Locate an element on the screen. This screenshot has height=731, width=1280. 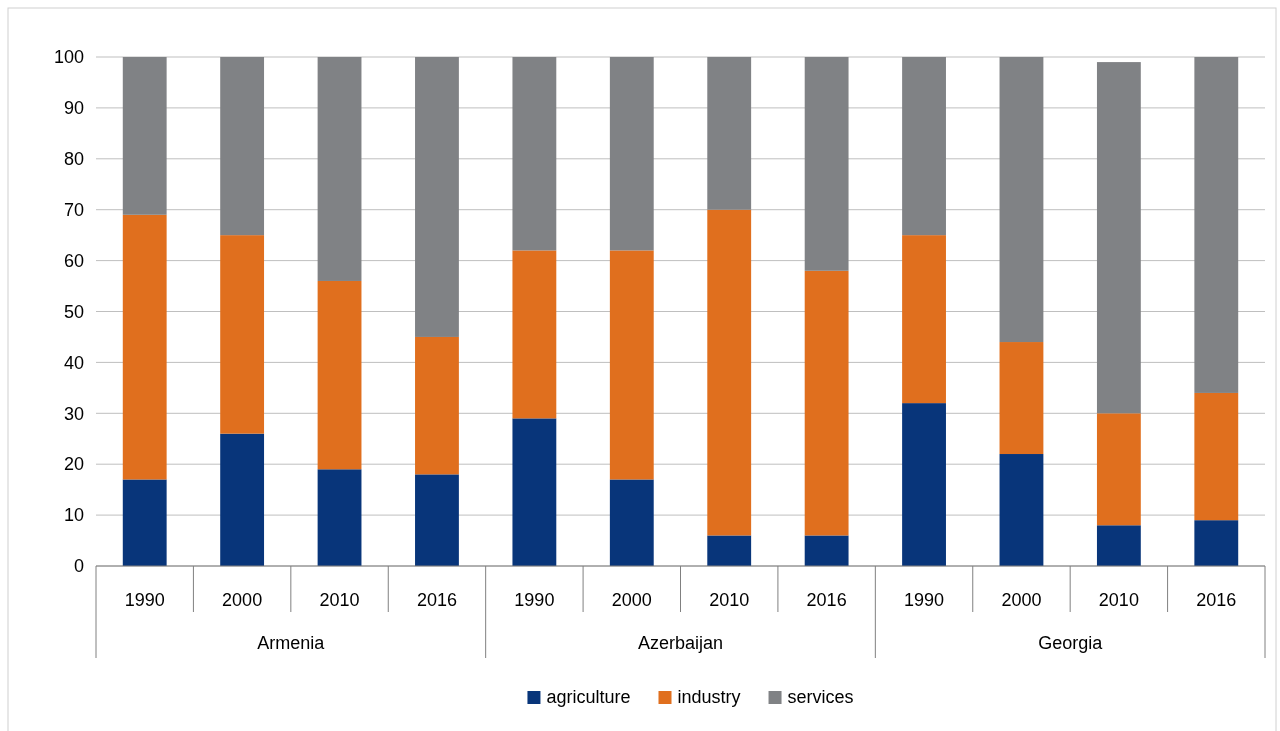
y-tick-label: 60 is located at coordinates (73, 260).